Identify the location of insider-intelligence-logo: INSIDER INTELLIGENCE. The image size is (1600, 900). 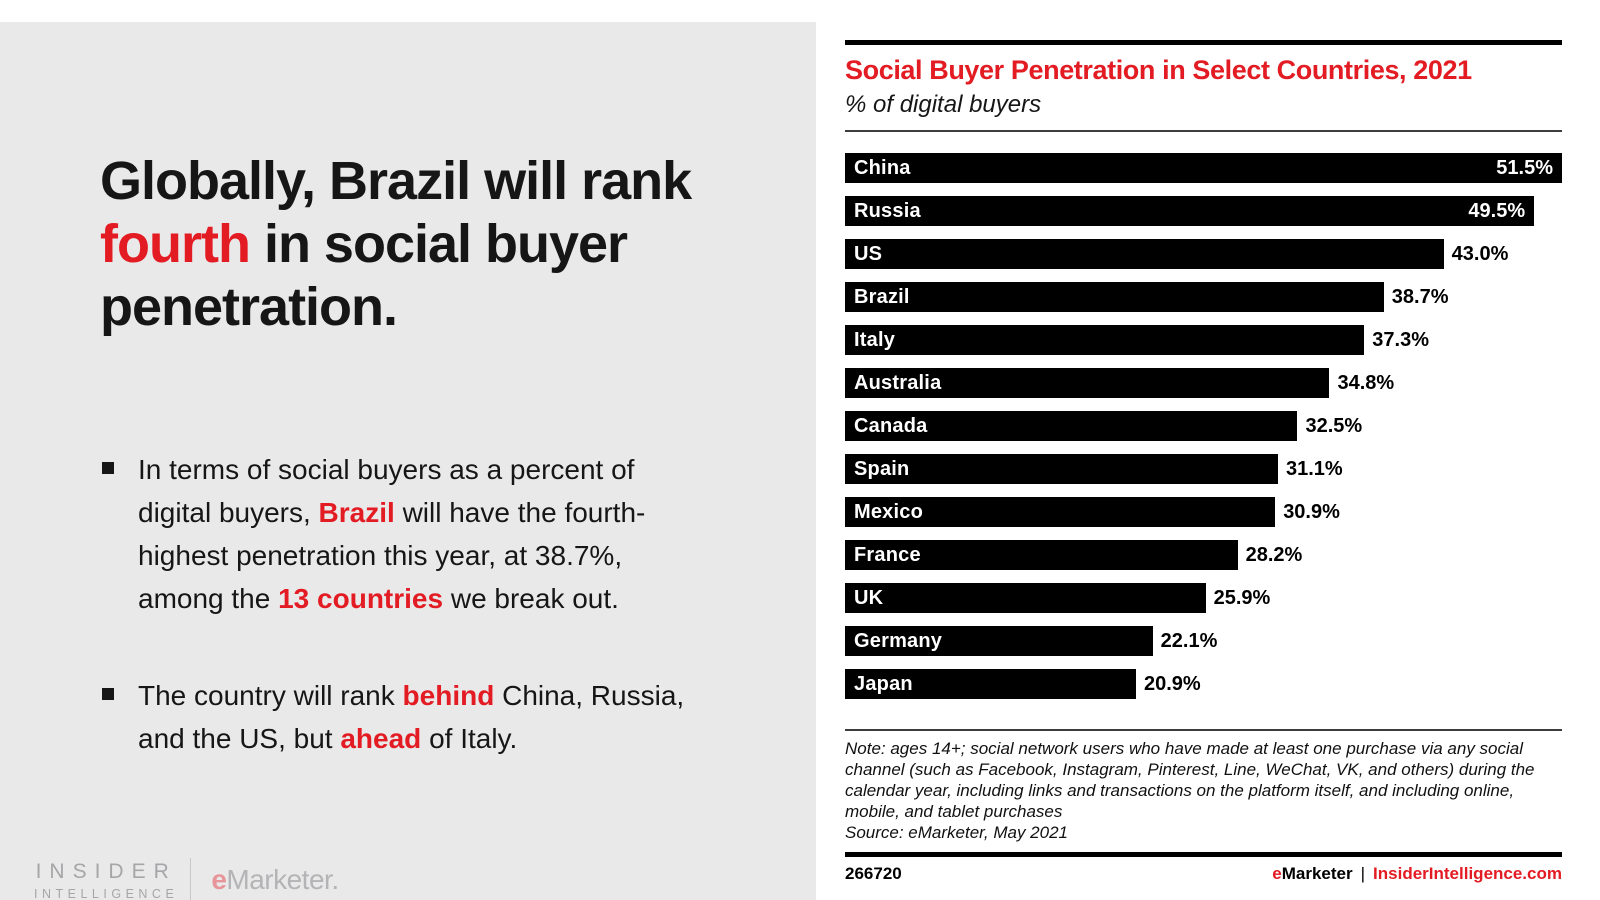
(106, 880).